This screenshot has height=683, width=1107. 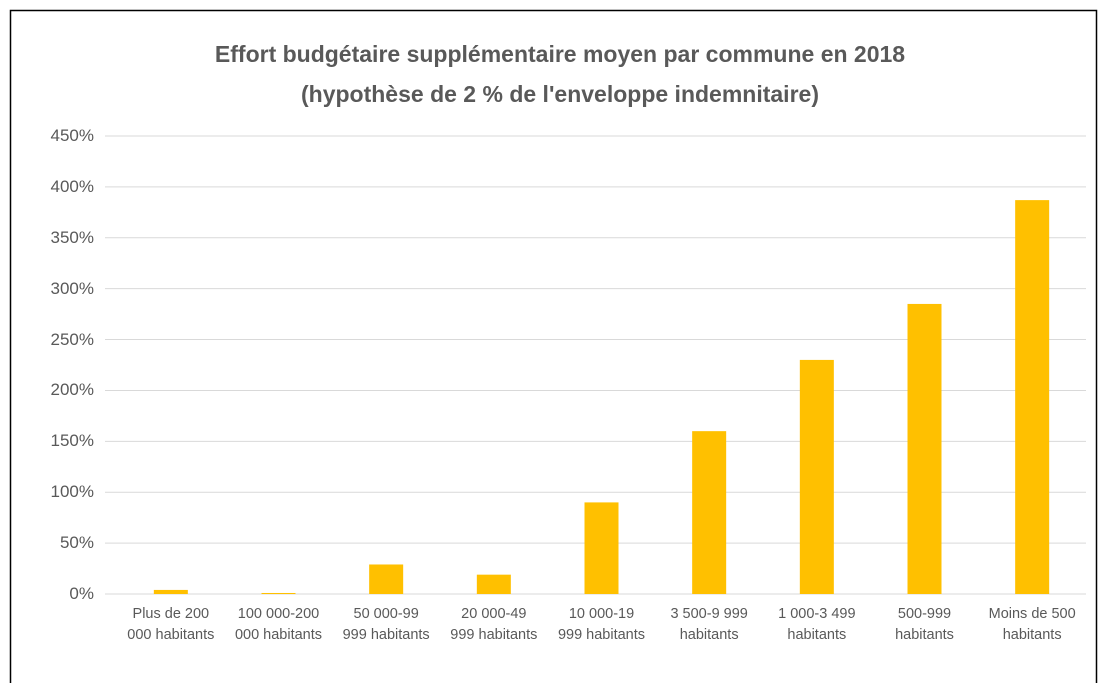 I want to click on x-tick-label: 10 000-19 999 habitants, so click(x=601, y=624).